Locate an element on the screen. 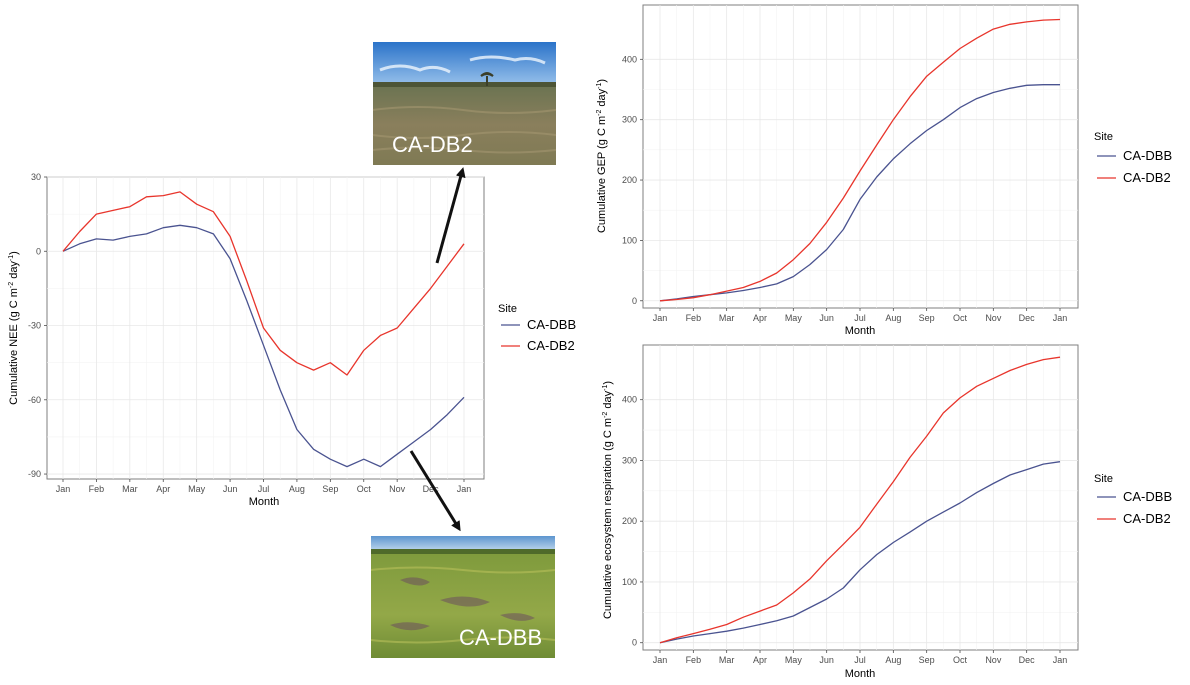  er-legend-label-db2: CA-DB2 is located at coordinates (1147, 518).